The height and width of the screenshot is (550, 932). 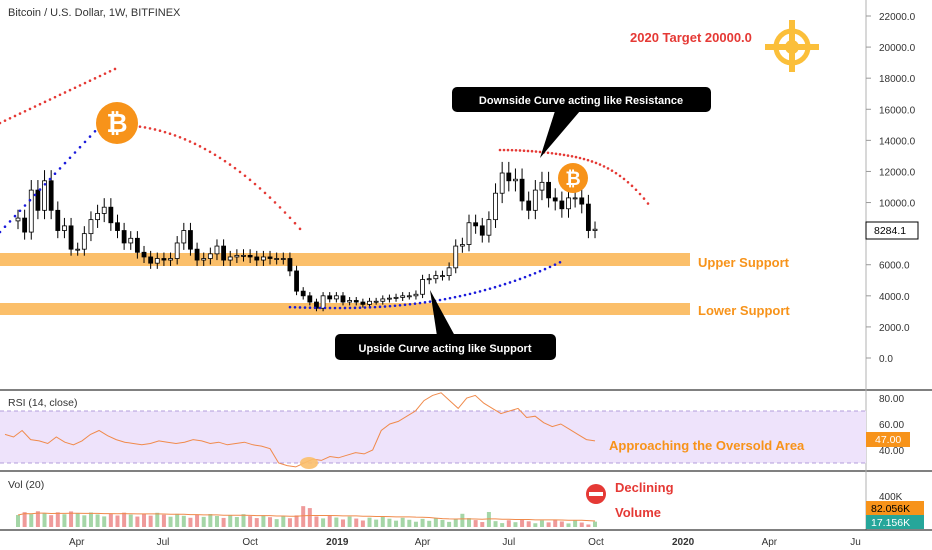 I want to click on last-price-box, so click(x=892, y=230).